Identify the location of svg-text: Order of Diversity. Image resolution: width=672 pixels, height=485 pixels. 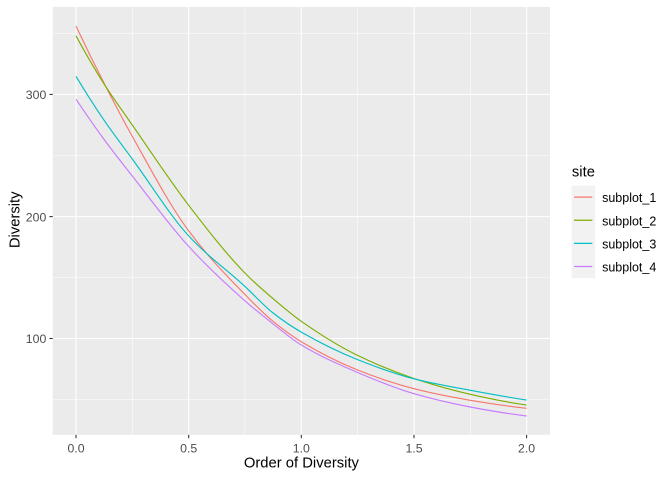
(302, 464).